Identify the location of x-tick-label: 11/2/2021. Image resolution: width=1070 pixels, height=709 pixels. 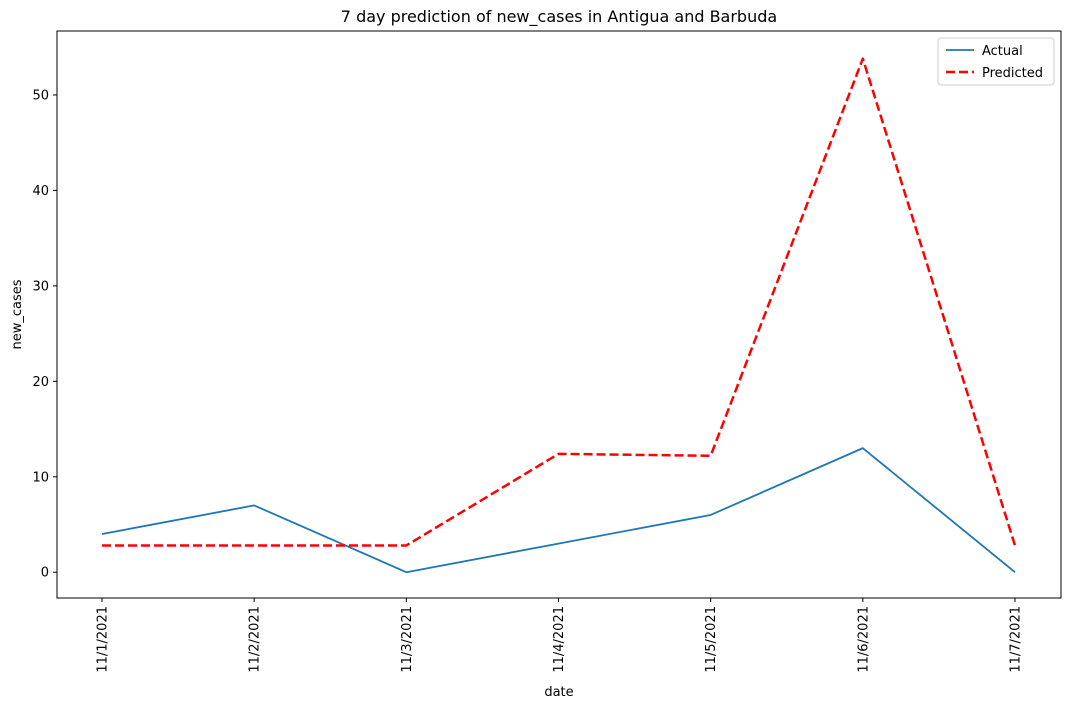
(255, 639).